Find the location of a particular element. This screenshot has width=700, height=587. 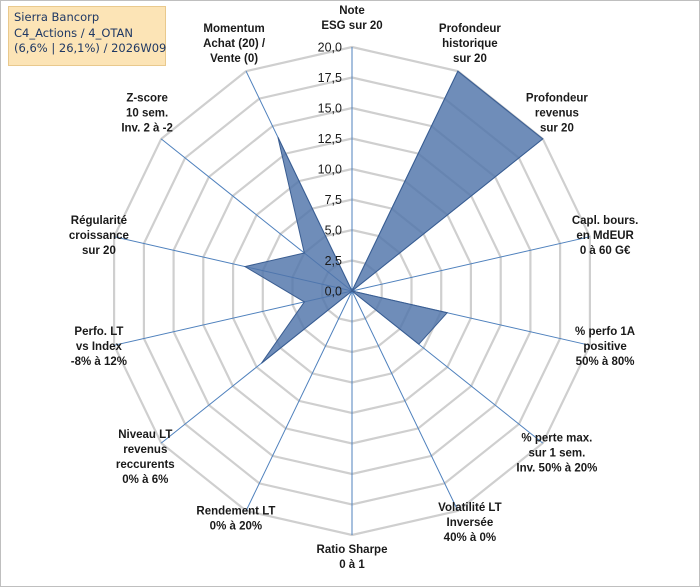

axis-label: Profondeur revenus sur 20 is located at coordinates (557, 113).